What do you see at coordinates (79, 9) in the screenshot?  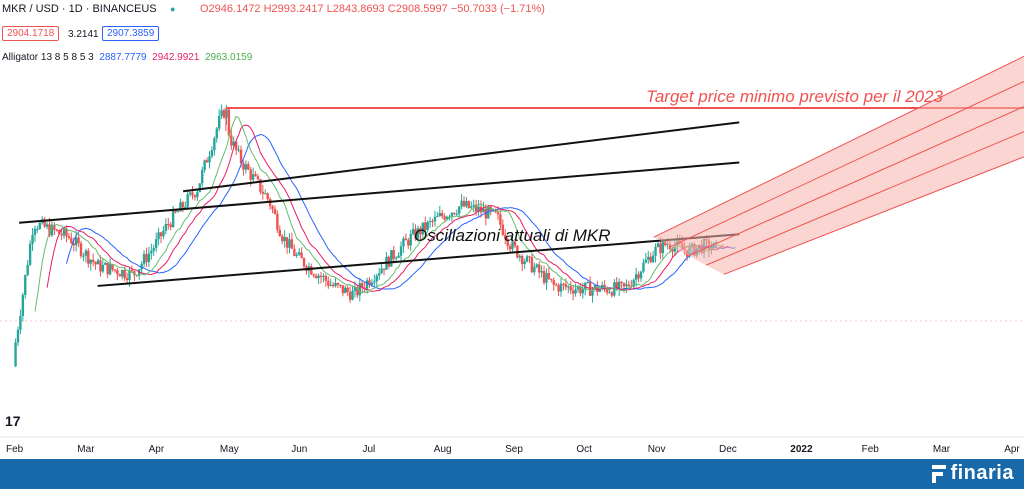 I see `symbol-title: MKR / USD · 1D · BINANCEUS` at bounding box center [79, 9].